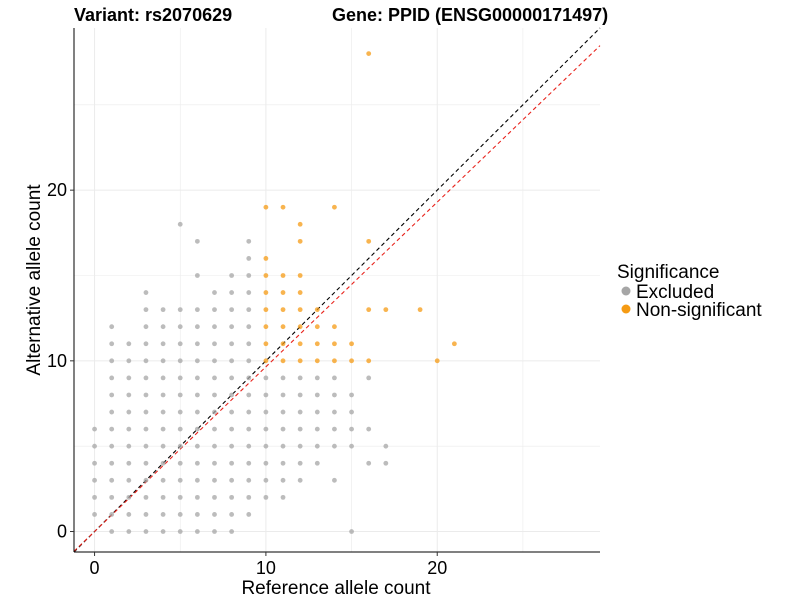 The height and width of the screenshot is (600, 800). What do you see at coordinates (34, 280) in the screenshot?
I see `y-axis-title: Alternative allele count` at bounding box center [34, 280].